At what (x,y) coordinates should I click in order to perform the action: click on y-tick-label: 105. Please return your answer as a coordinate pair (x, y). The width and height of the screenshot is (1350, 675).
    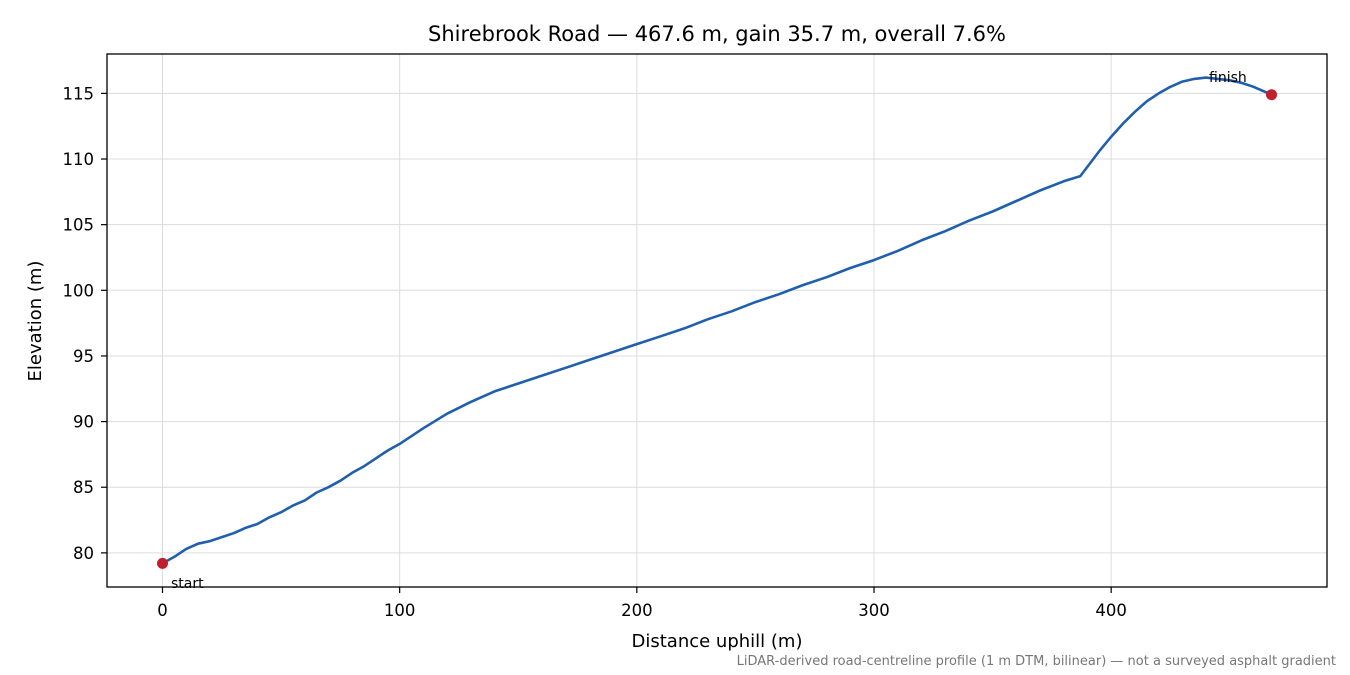
    Looking at the image, I should click on (79, 225).